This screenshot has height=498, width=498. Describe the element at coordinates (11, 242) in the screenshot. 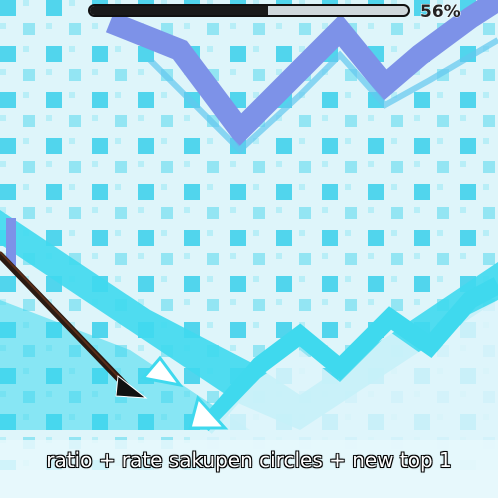

I see `left-pillar` at that location.